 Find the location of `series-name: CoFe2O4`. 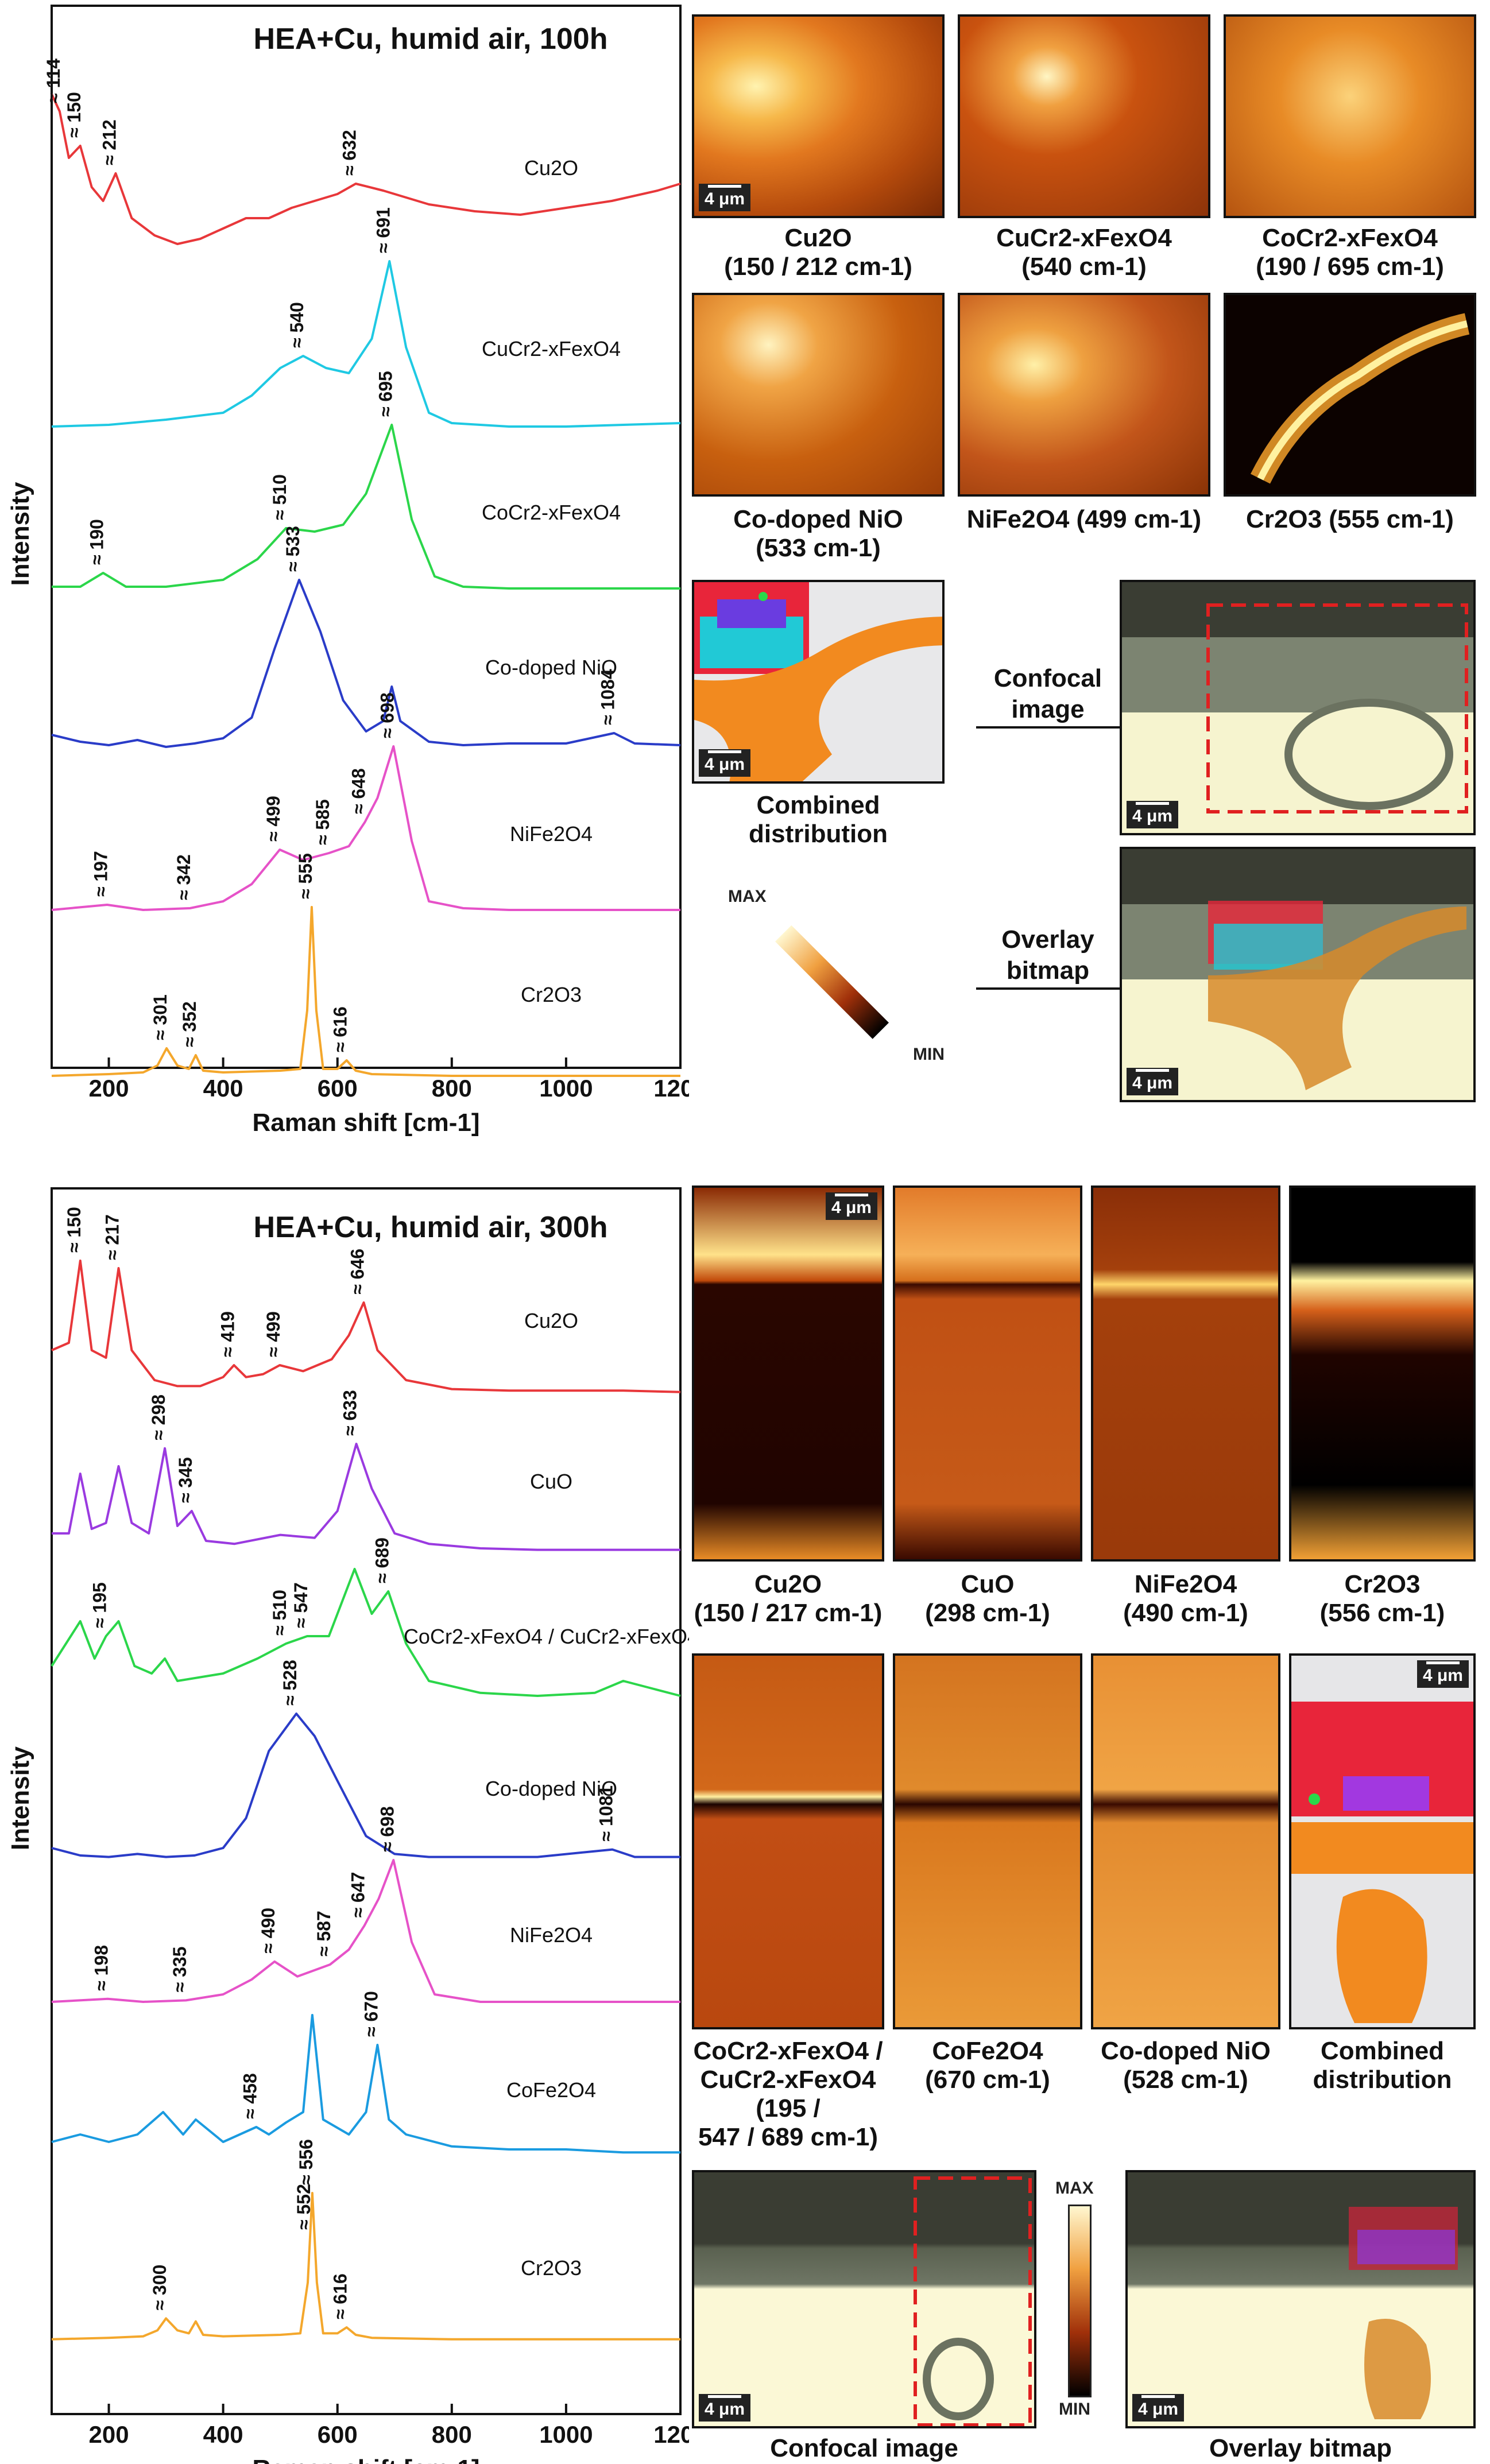

series-name: CoFe2O4 is located at coordinates (551, 2090).